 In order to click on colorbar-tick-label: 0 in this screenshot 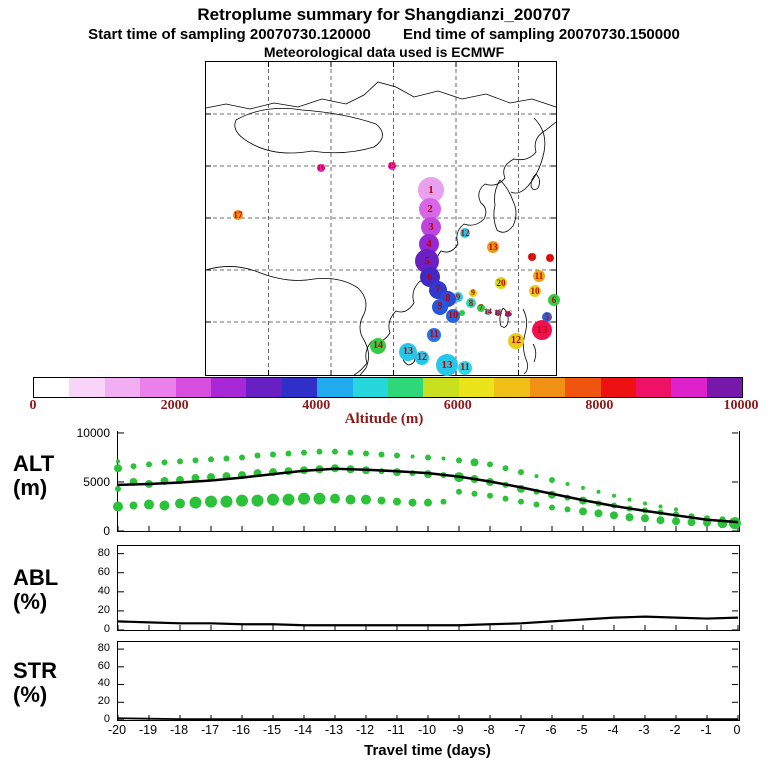, I will do `click(33, 405)`.